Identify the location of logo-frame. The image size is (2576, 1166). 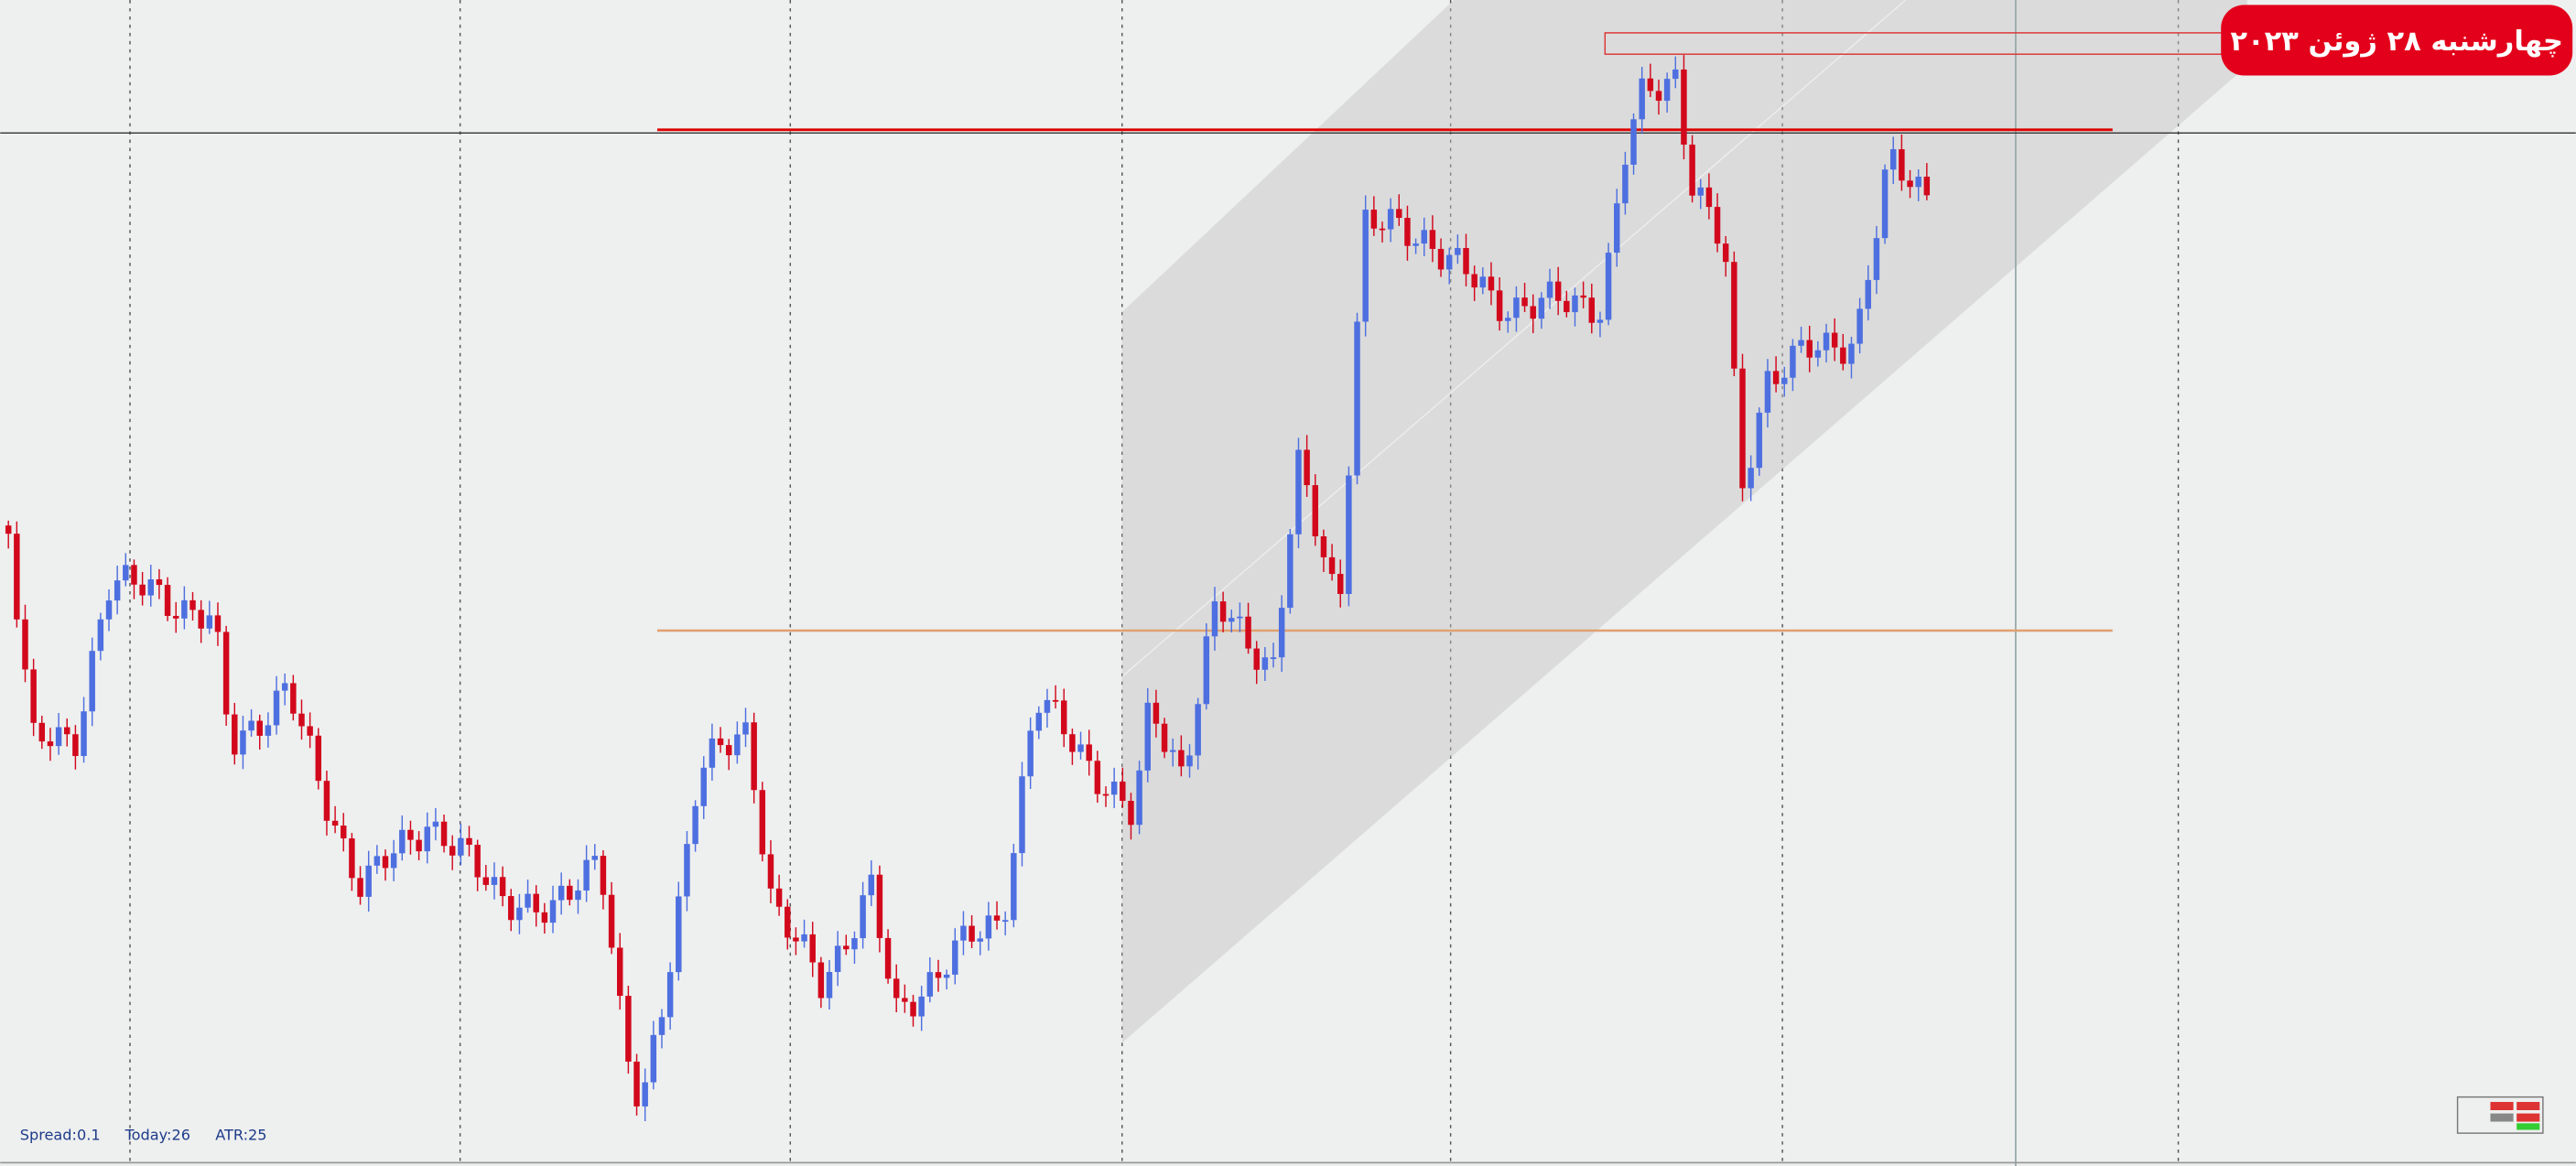
(2500, 1115).